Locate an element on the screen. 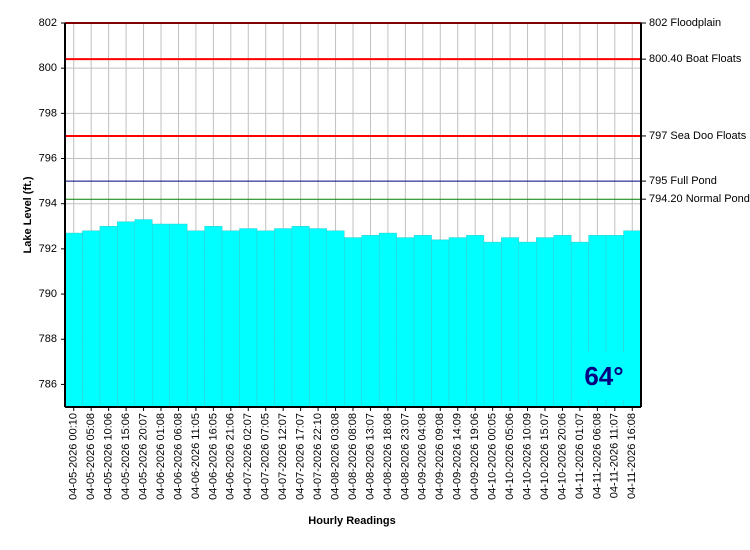 The image size is (750, 550). x-tick-label: 04-05-2026 20:07 is located at coordinates (143, 456).